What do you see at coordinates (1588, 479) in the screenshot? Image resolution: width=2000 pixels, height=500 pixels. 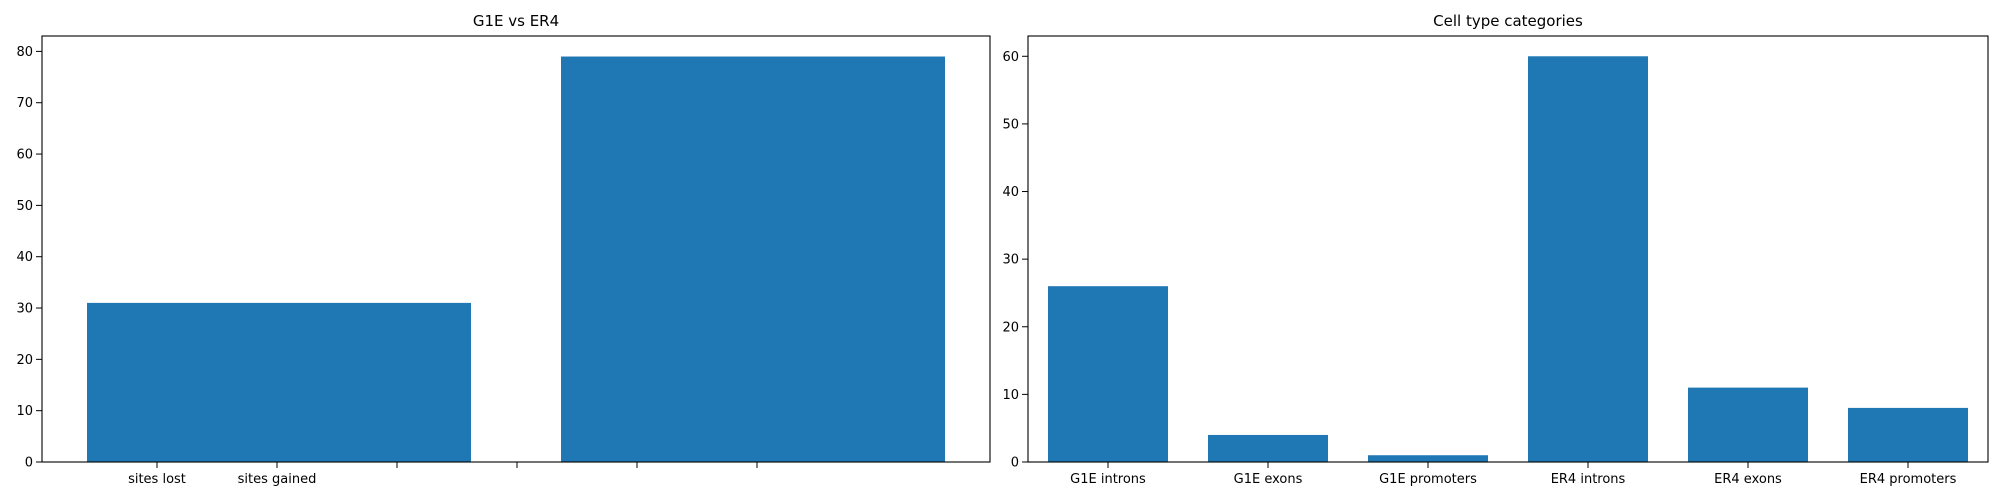 I see `x-tick-label: ER4 introns` at bounding box center [1588, 479].